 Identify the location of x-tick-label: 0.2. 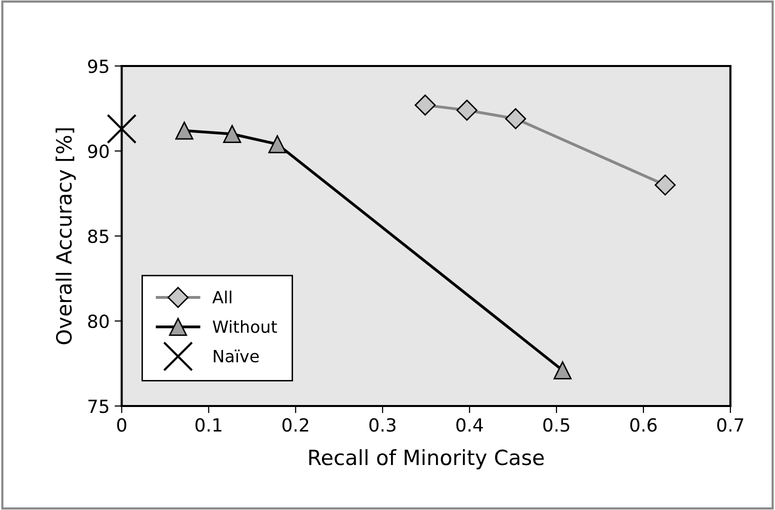
(295, 425).